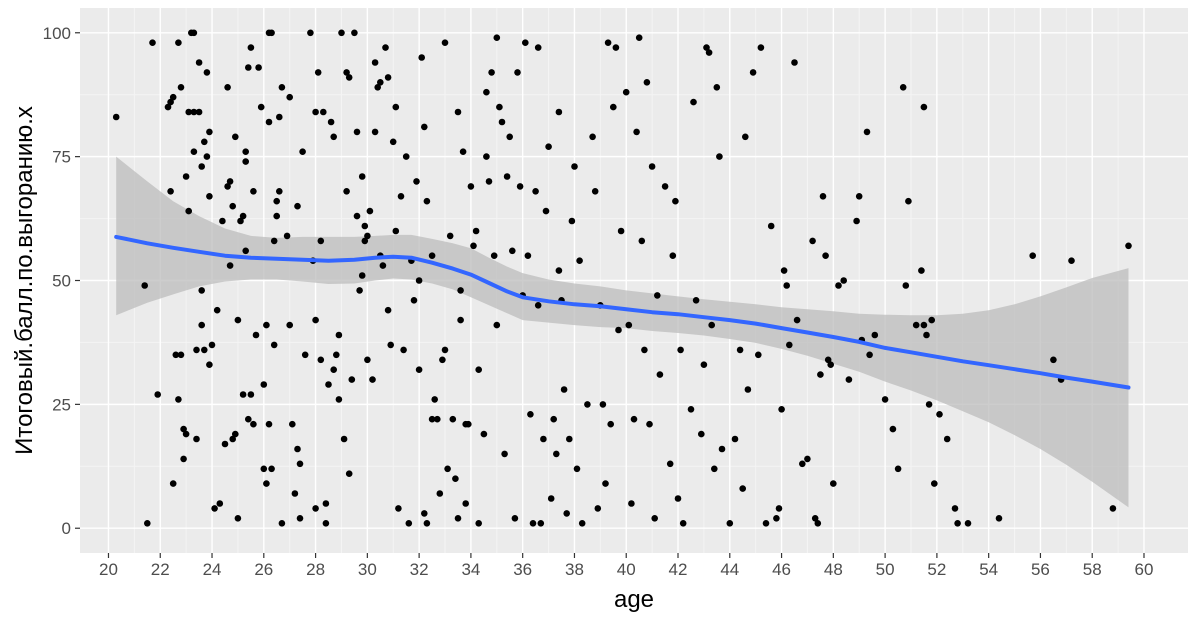  What do you see at coordinates (885, 569) in the screenshot?
I see `x-tick-label: 50` at bounding box center [885, 569].